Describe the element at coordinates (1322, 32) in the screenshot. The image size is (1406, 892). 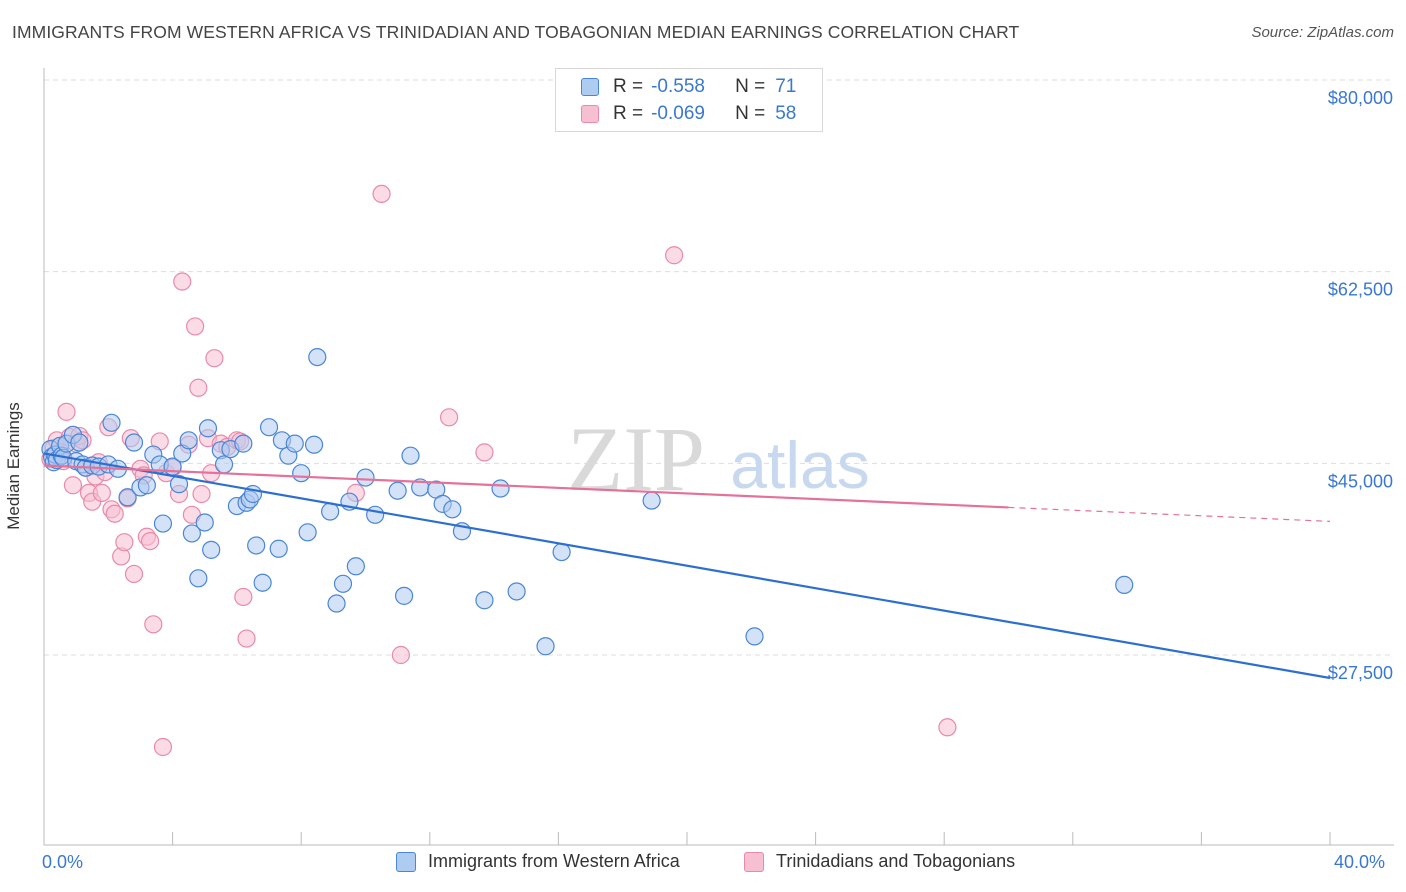
I see `source-label: Source: ZipAtlas.com` at that location.